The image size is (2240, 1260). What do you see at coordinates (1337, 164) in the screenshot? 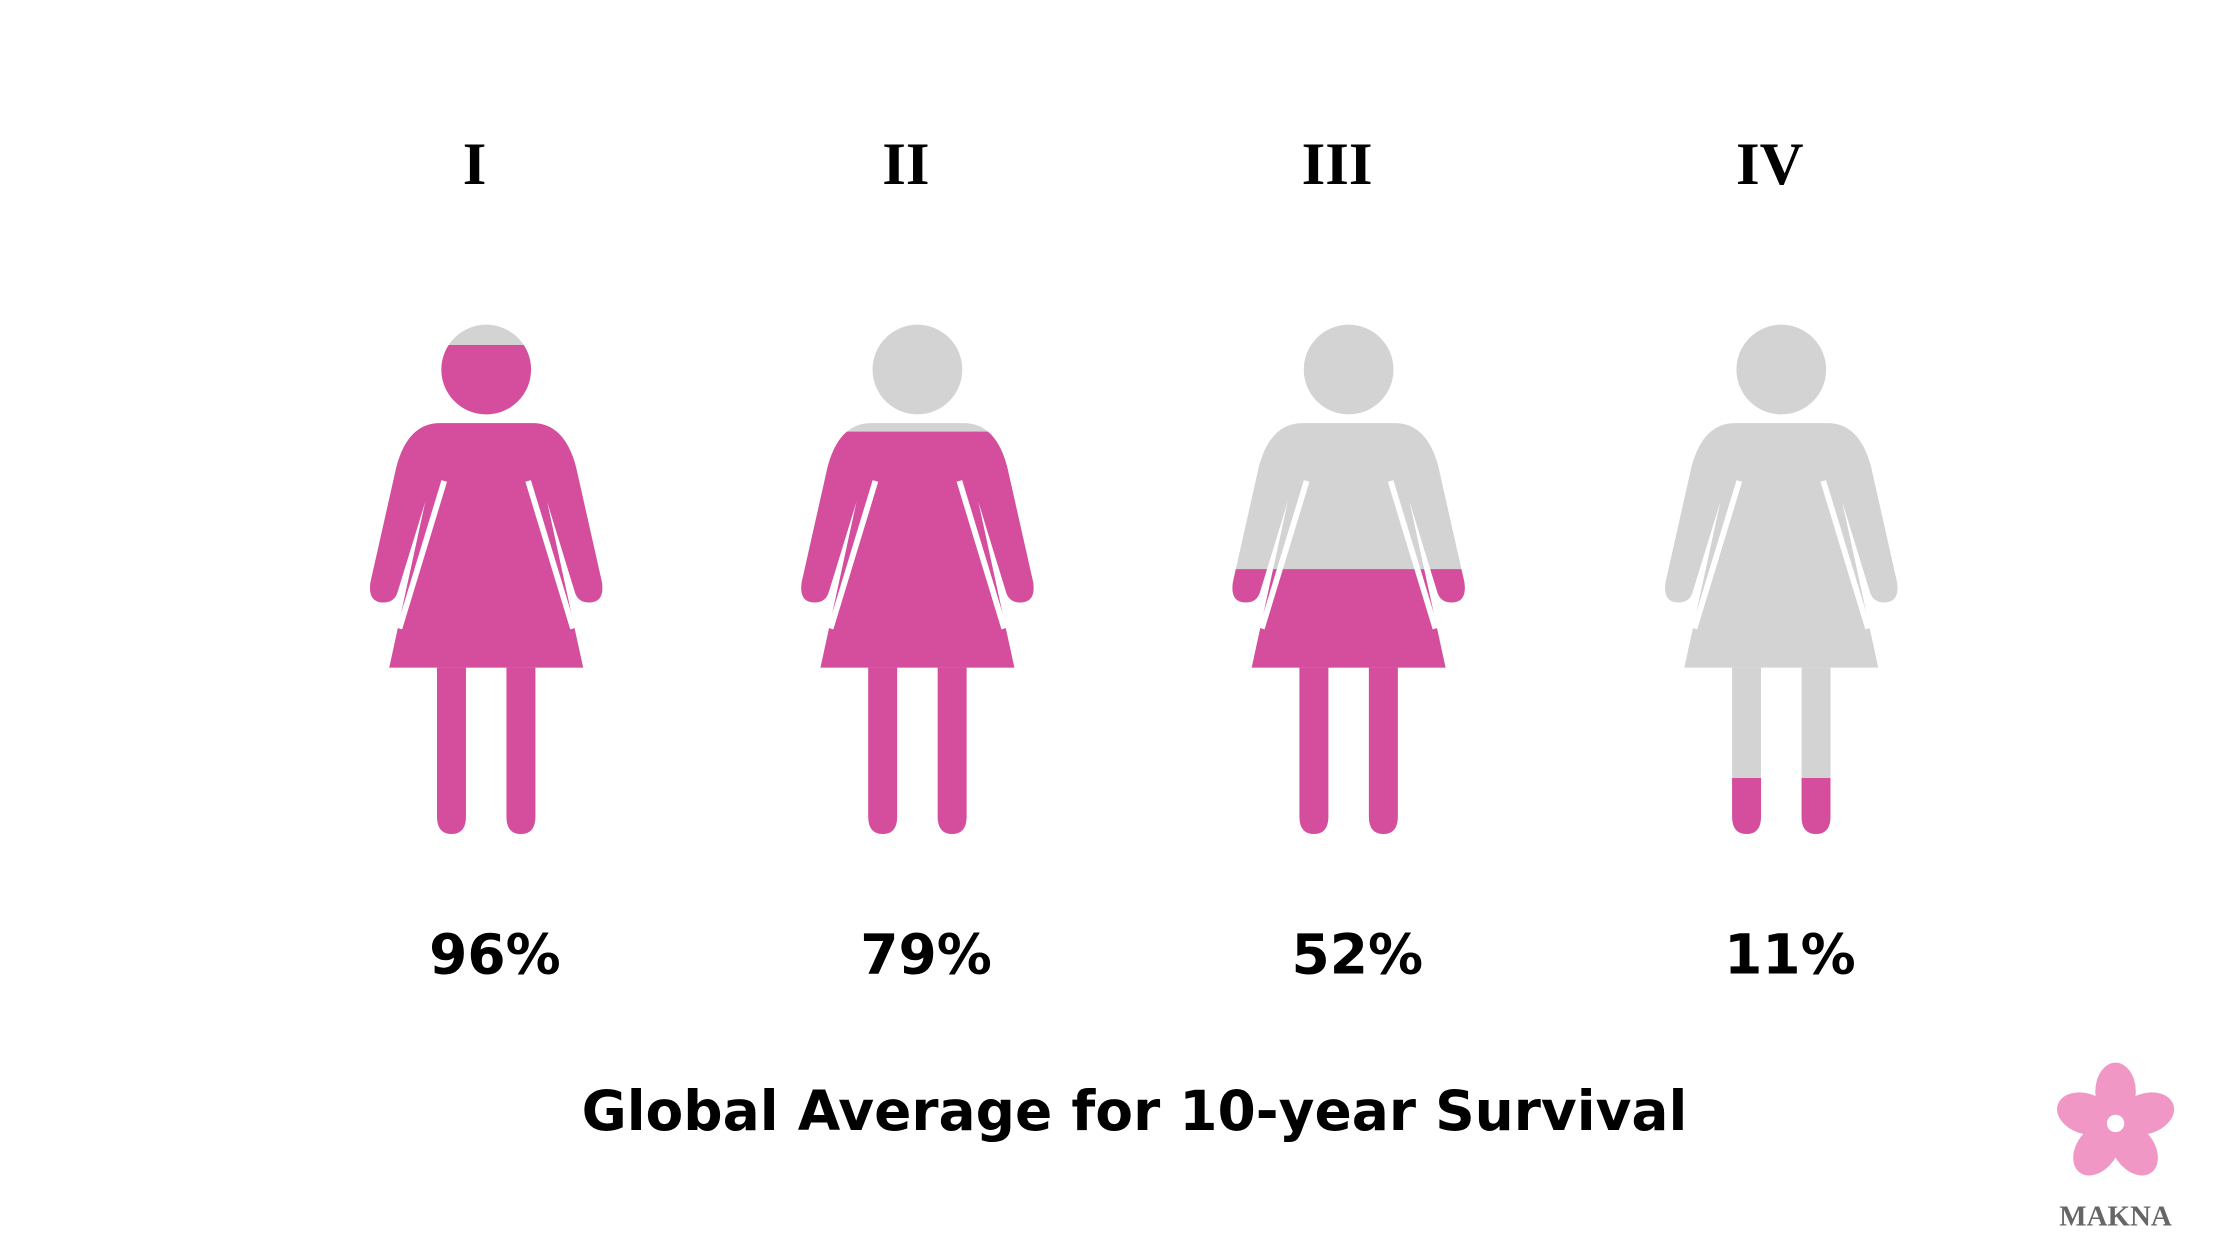
I see `category-label: III` at bounding box center [1337, 164].